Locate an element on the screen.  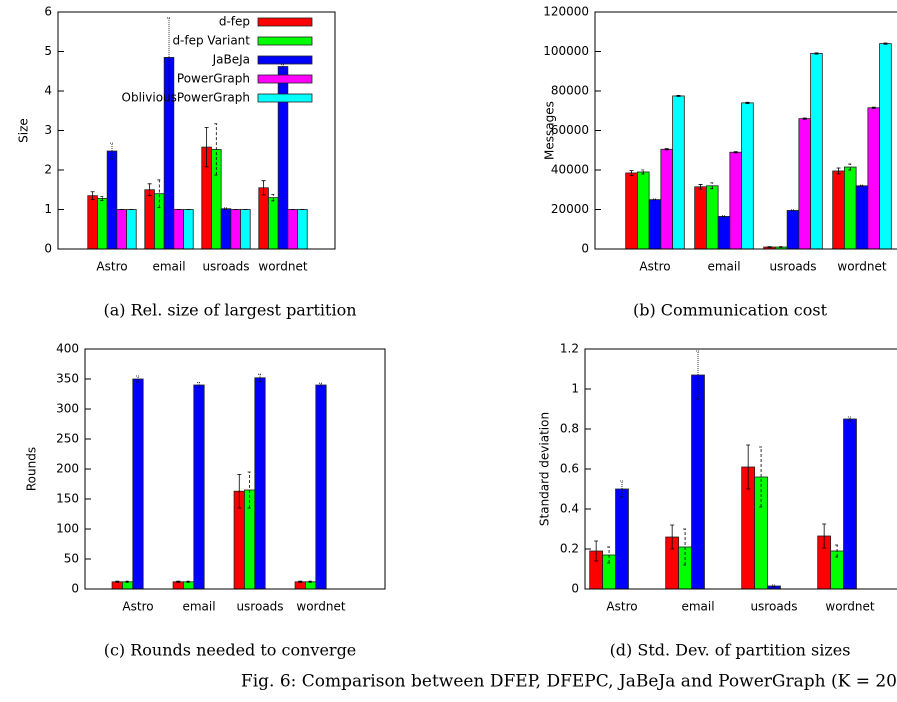
y-tick-label: 80000 is located at coordinates (570, 91).